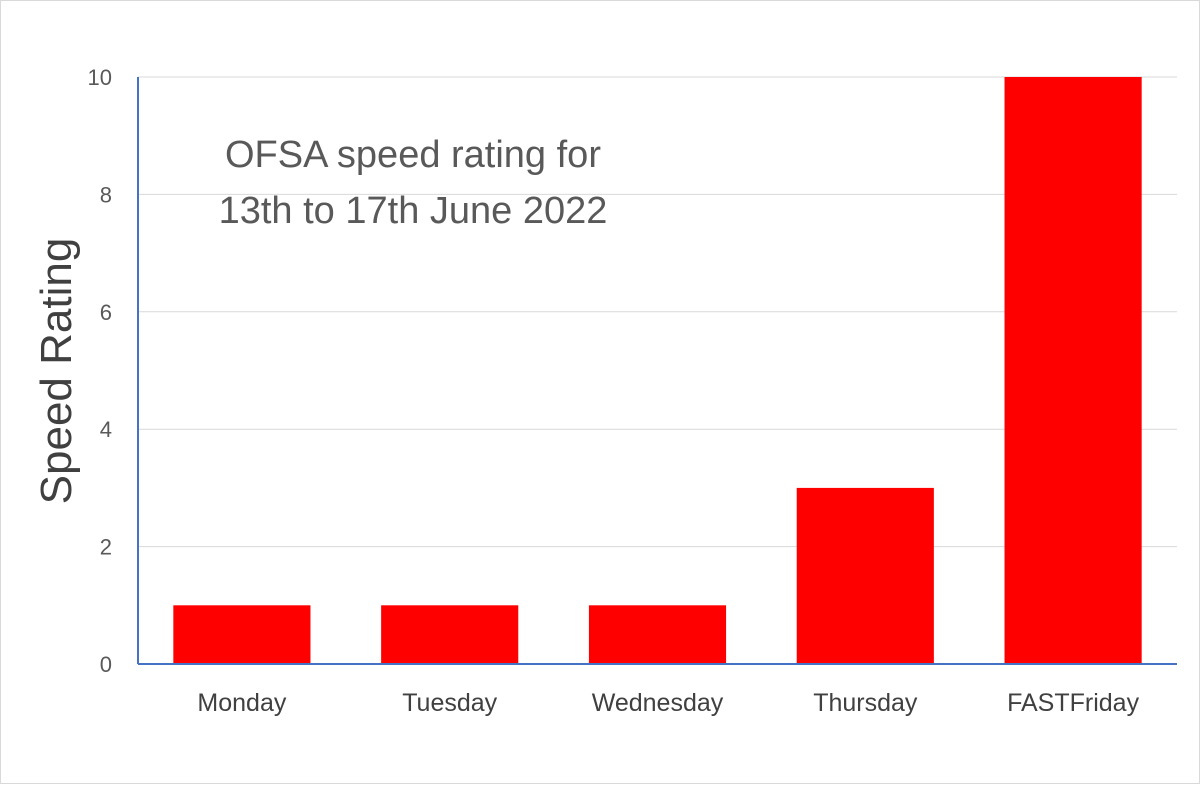  What do you see at coordinates (100, 371) in the screenshot?
I see `y-tick-labels: 0 2 4 6 8 10` at bounding box center [100, 371].